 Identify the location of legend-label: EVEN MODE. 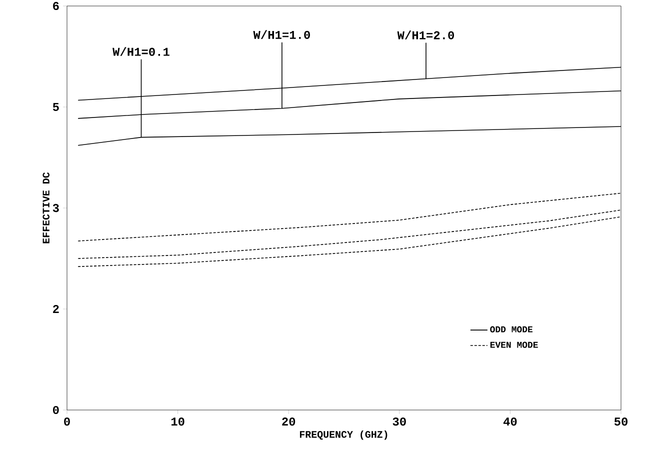
(514, 345).